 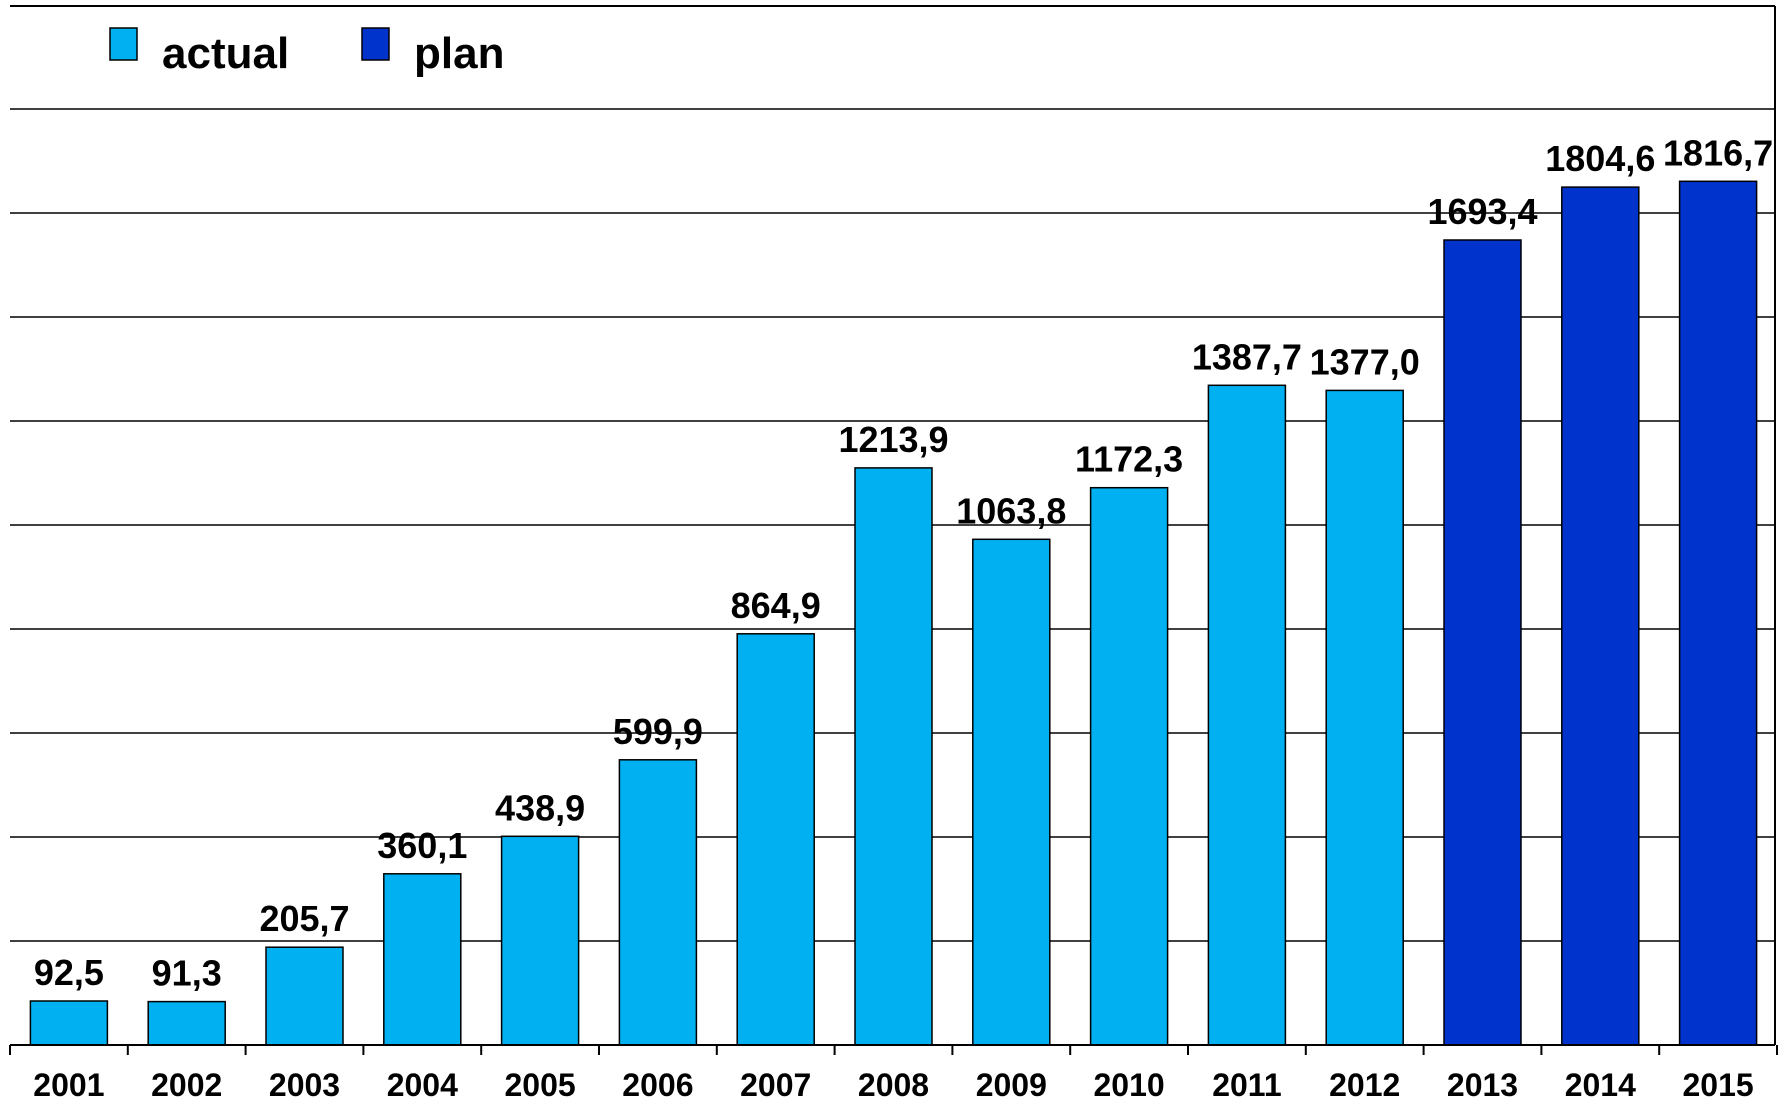 What do you see at coordinates (304, 918) in the screenshot?
I see `bar-value-label-2003: 205,7` at bounding box center [304, 918].